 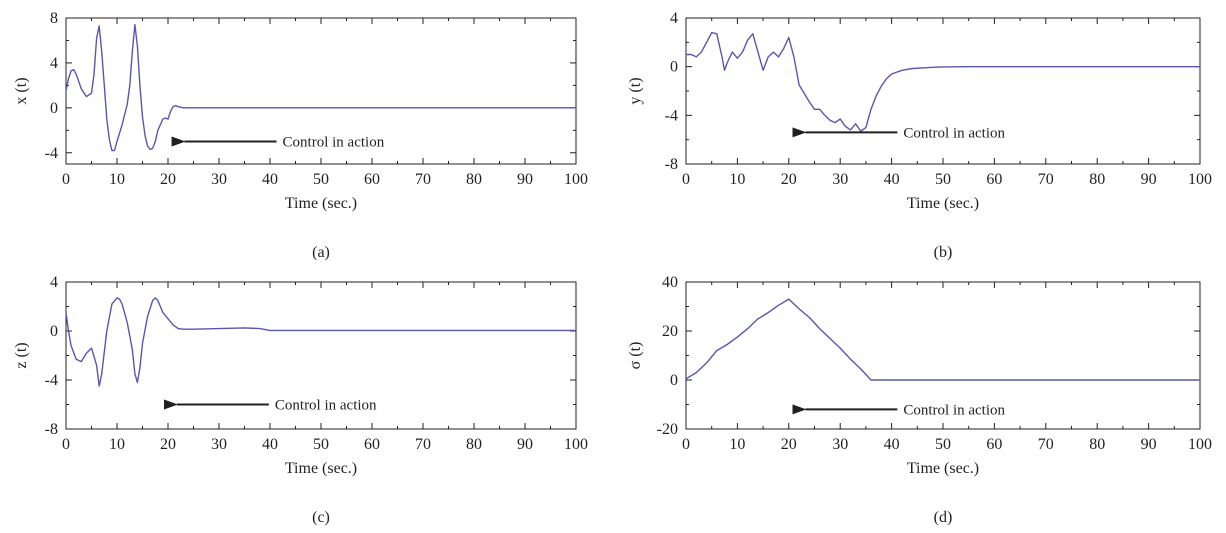 What do you see at coordinates (943, 252) in the screenshot?
I see `panel-caption: (b)` at bounding box center [943, 252].